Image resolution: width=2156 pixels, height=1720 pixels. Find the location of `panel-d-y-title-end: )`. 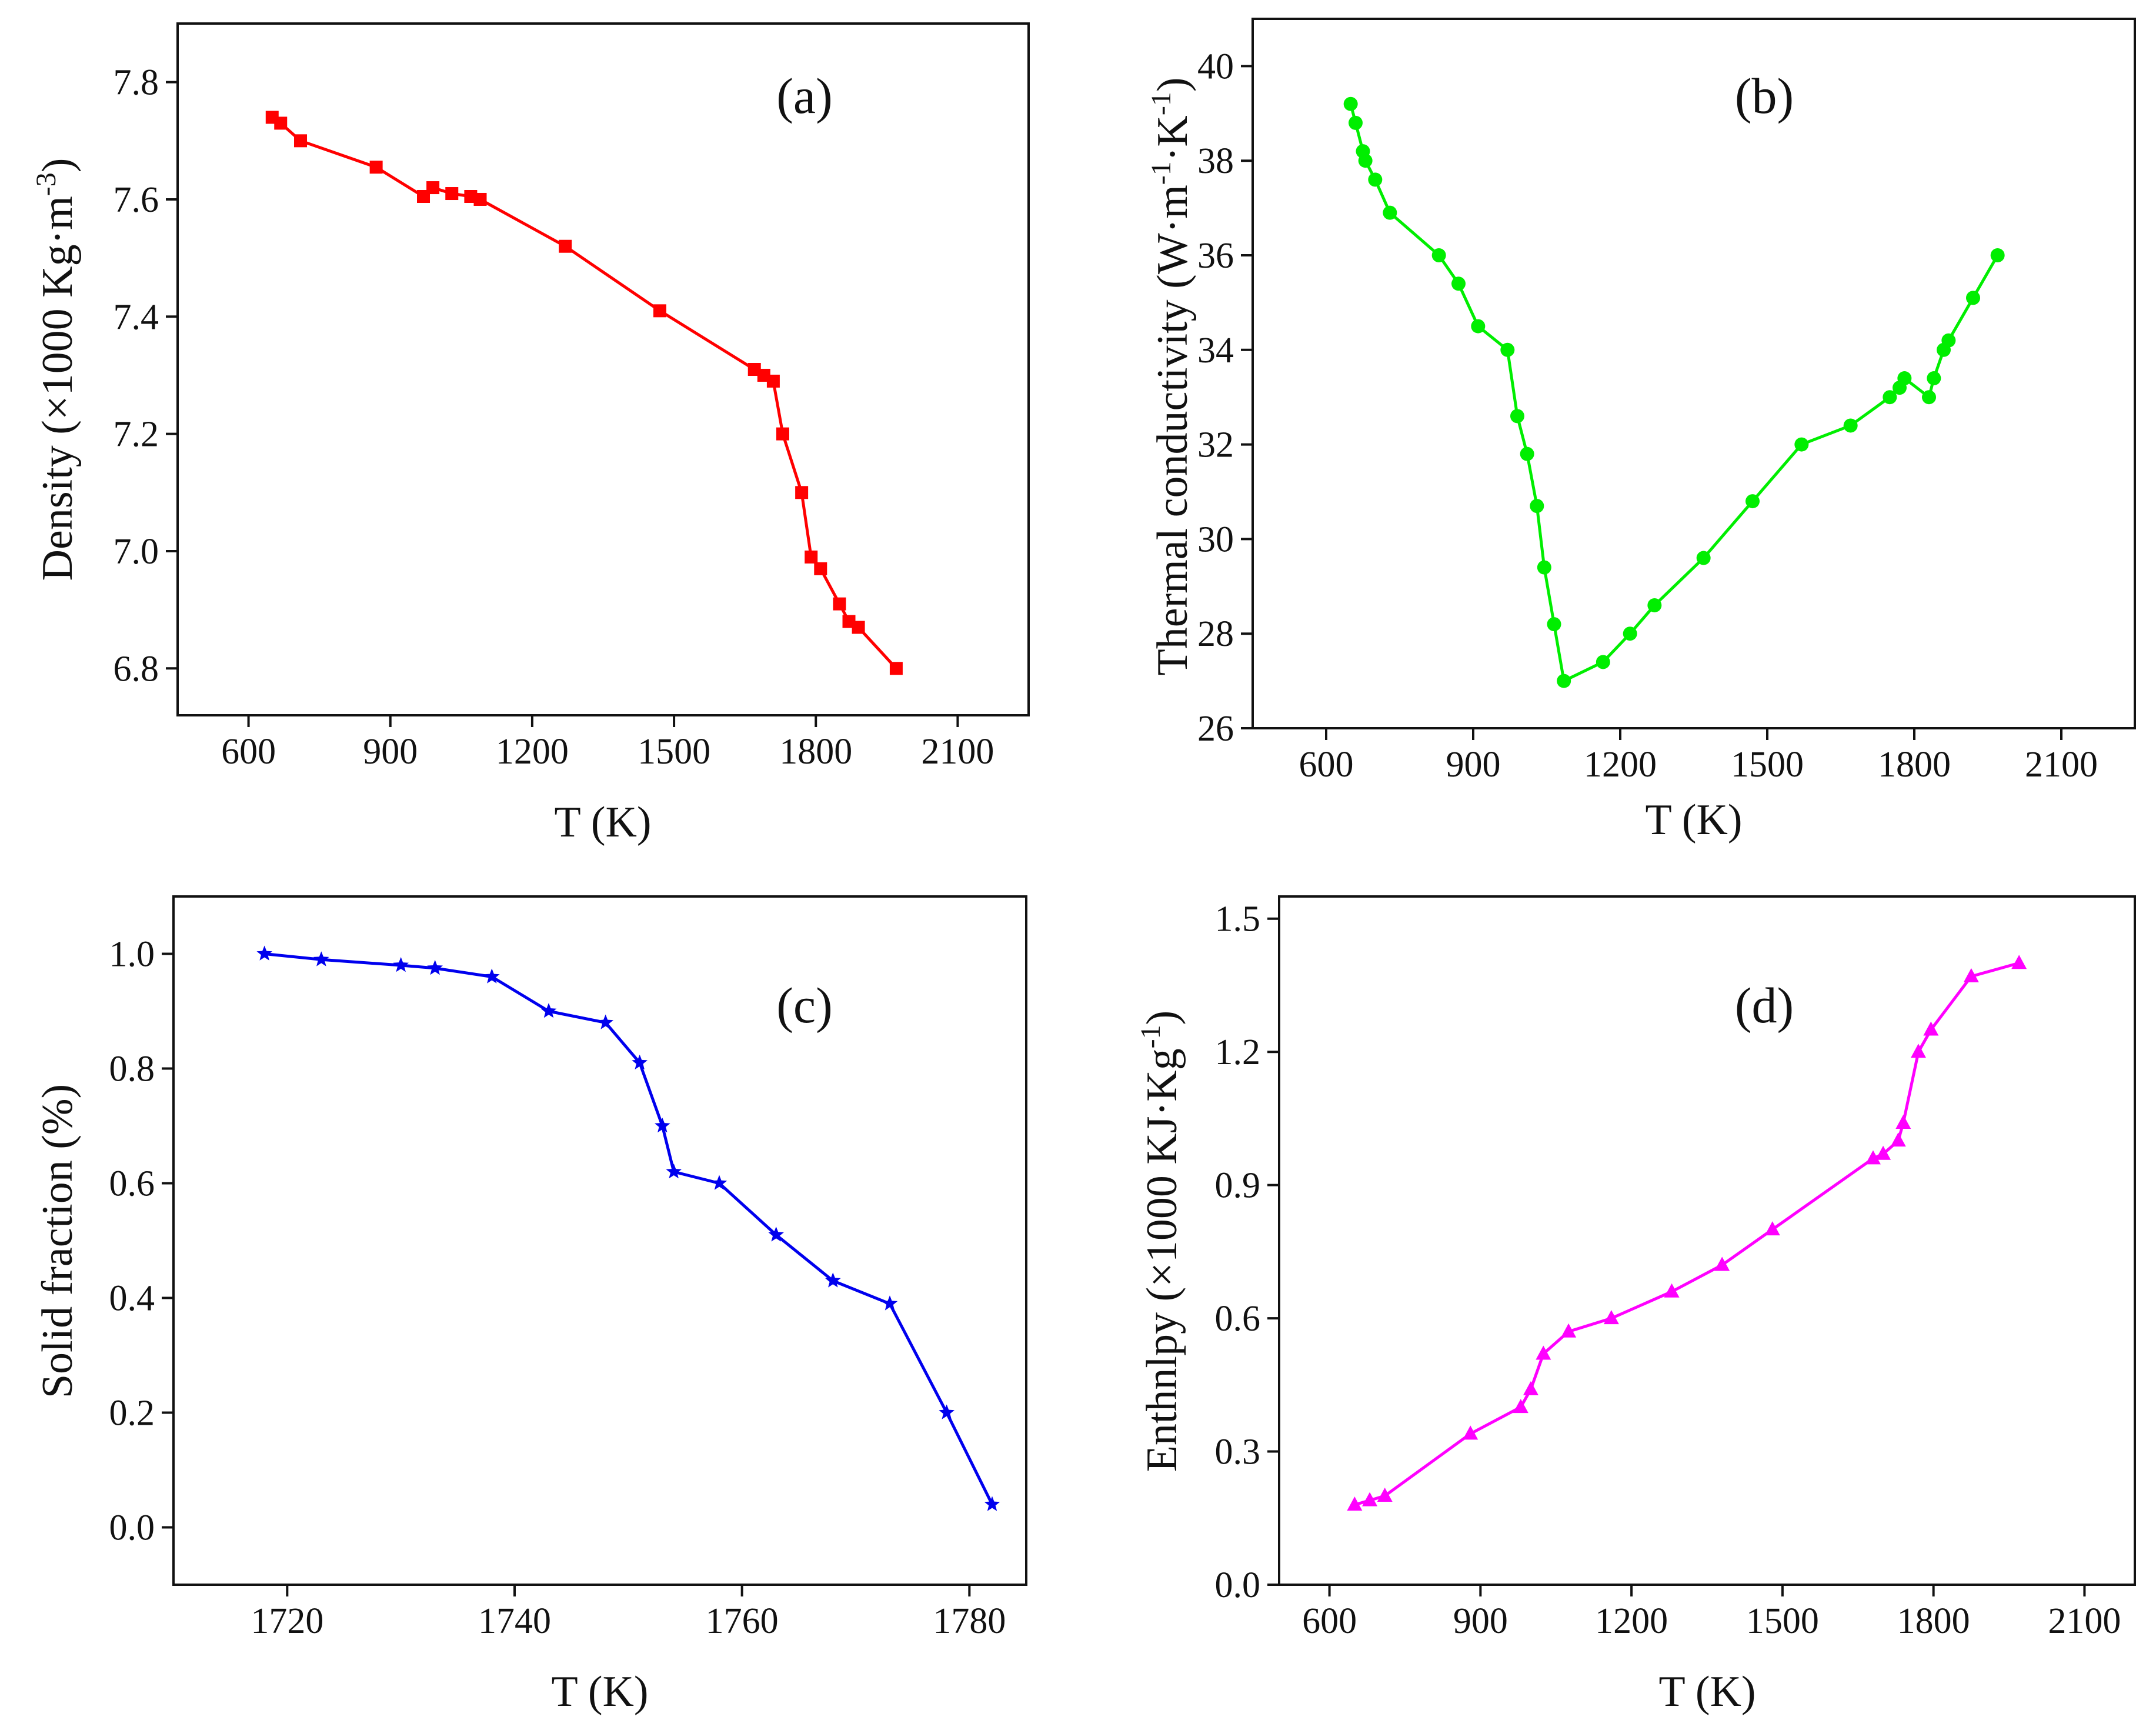

panel-d-y-title-end: ) is located at coordinates (1162, 1018).